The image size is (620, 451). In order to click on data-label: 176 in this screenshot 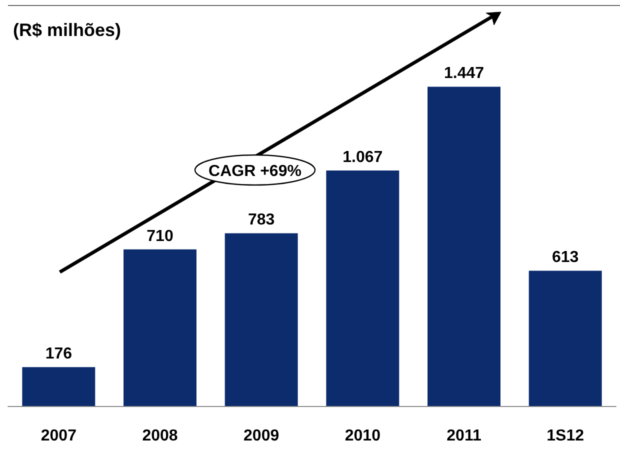, I will do `click(58, 354)`.